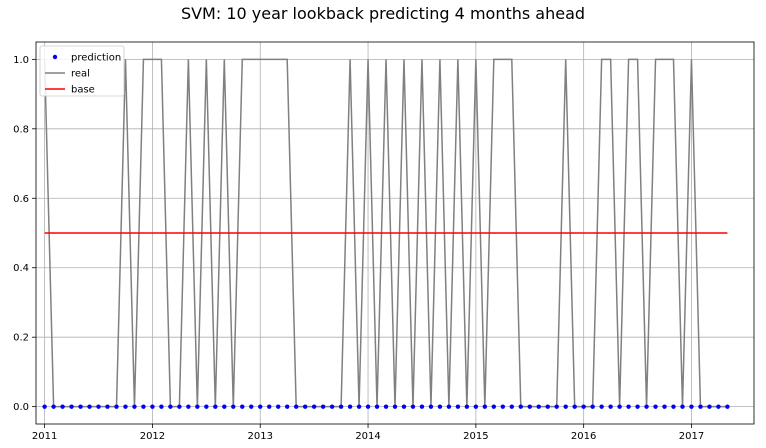 The height and width of the screenshot is (448, 766). Describe the element at coordinates (475, 436) in the screenshot. I see `x-tick-label: 2015` at that location.